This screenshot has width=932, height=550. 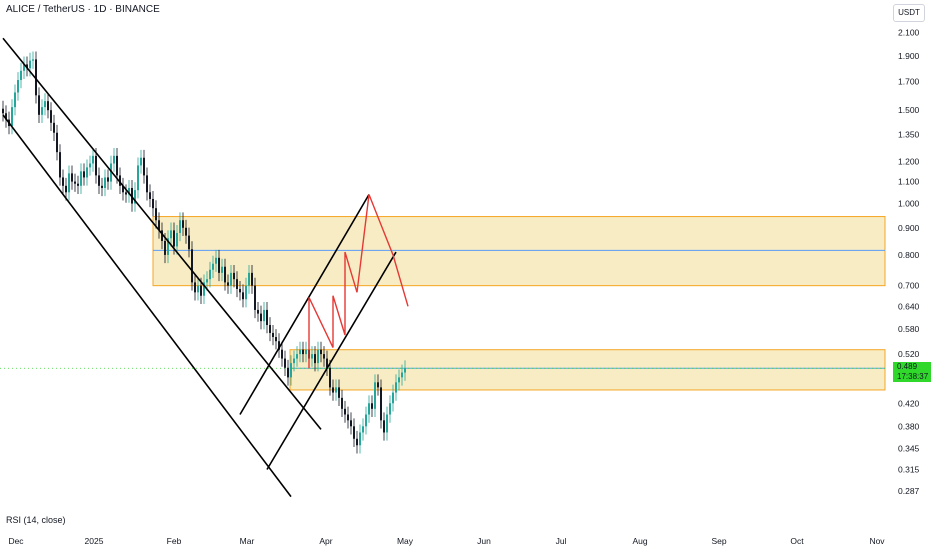 I want to click on price-tick-label: 0.900, so click(x=909, y=228).